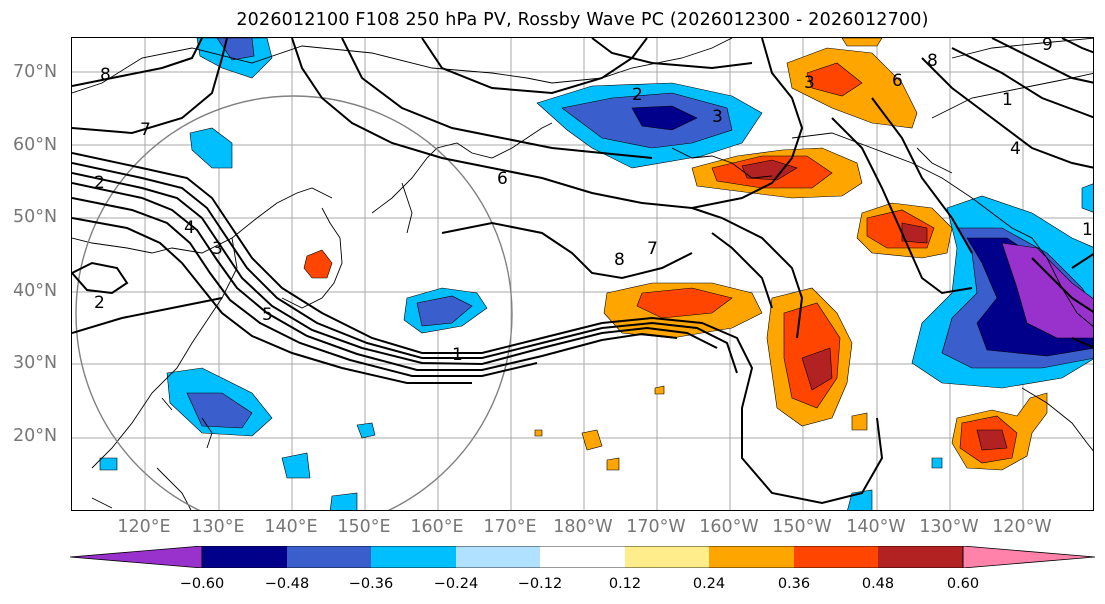 The height and width of the screenshot is (604, 1105). I want to click on colorbar-tick-label: −0.48, so click(287, 584).